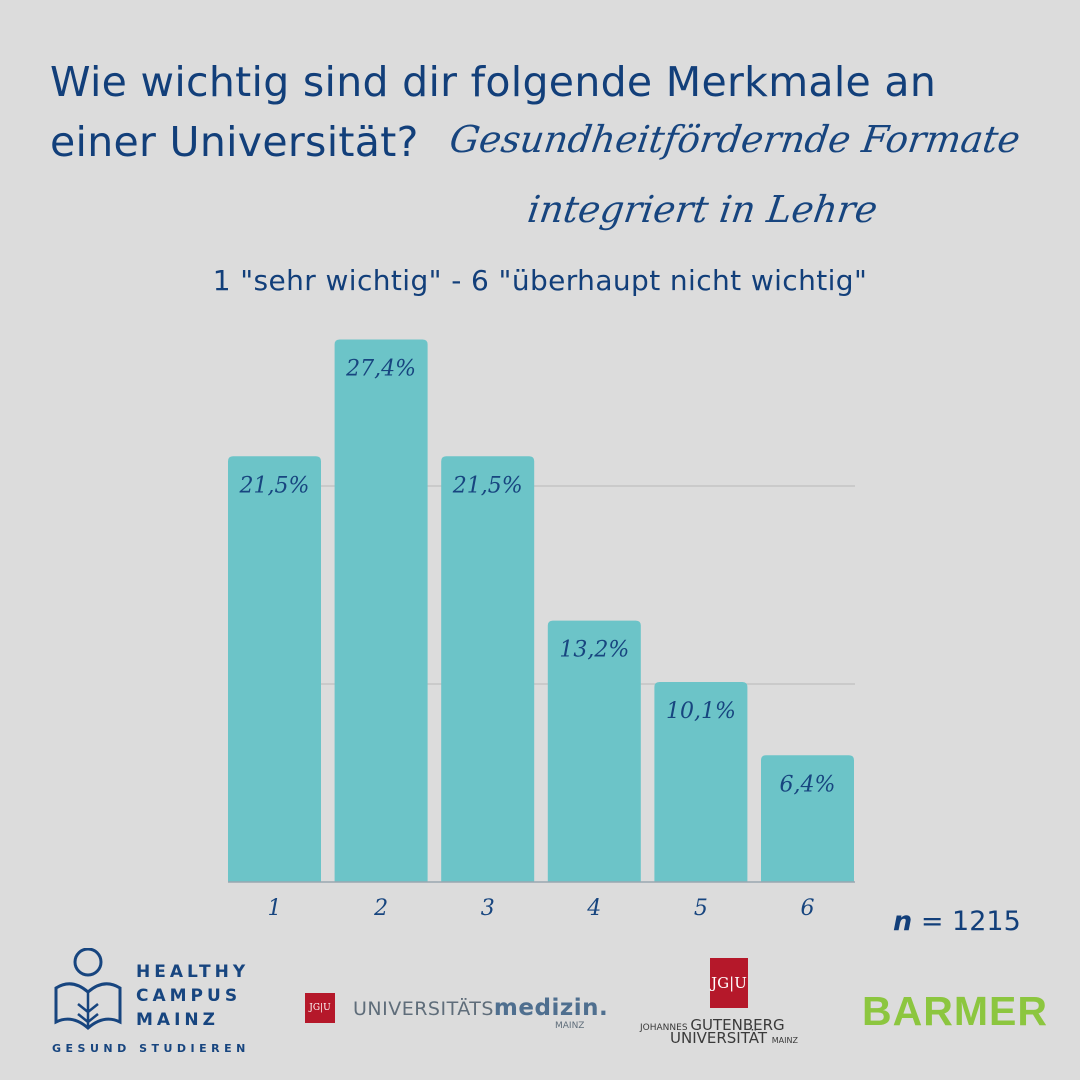 The width and height of the screenshot is (1080, 1080). I want to click on value-label-2: 27,4%, so click(380, 368).